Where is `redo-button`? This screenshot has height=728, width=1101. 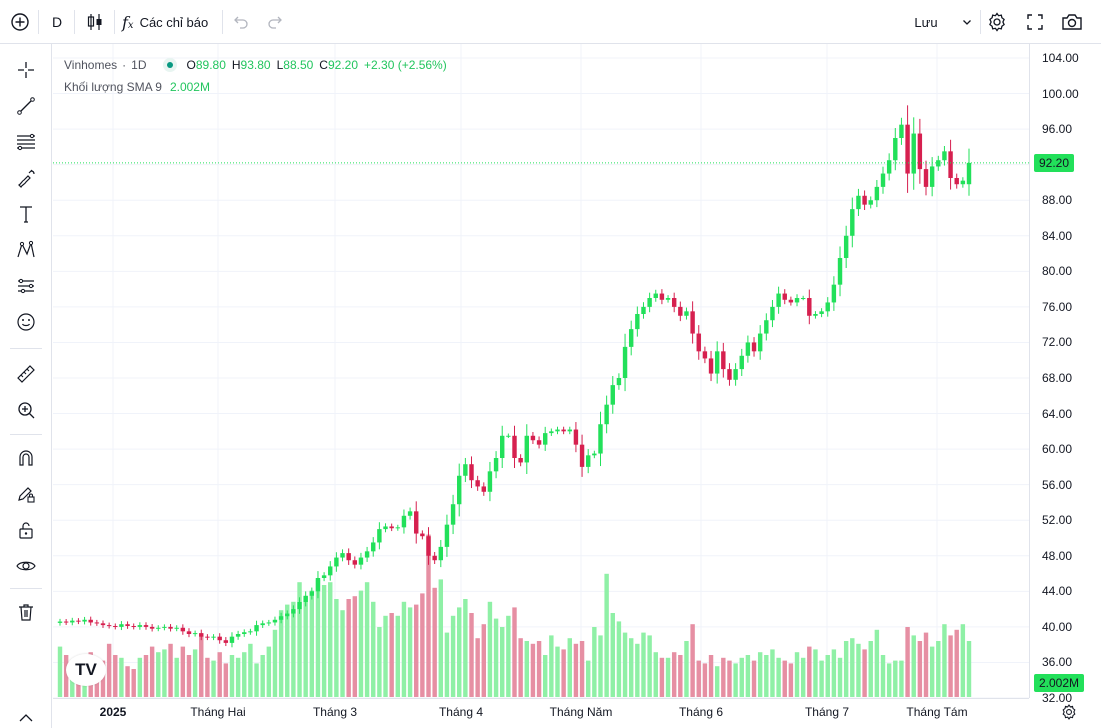 redo-button is located at coordinates (276, 22).